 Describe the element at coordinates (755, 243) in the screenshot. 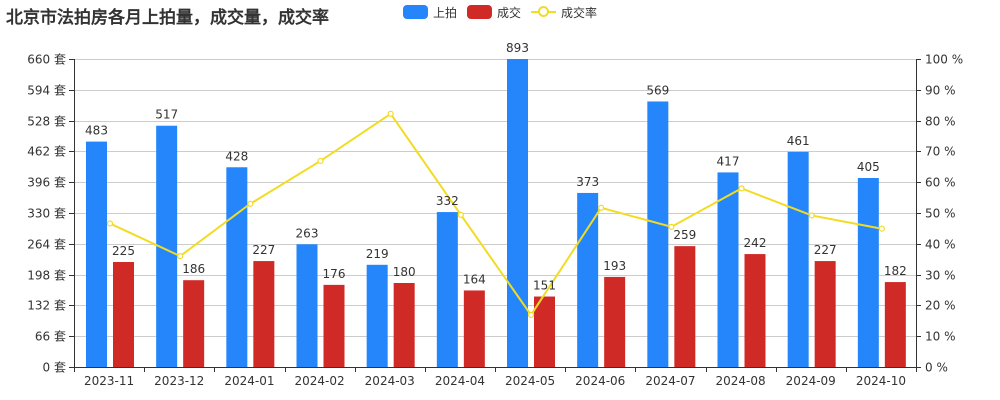

I see `bar-label-sold: 242` at that location.